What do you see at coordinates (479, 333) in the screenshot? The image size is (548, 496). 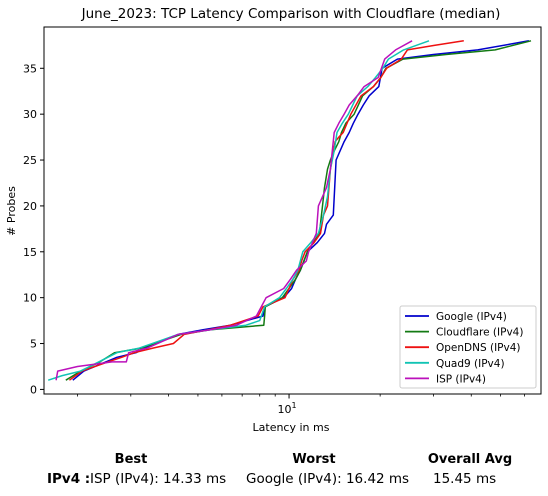 I see `legend-label: Cloudflare (IPv4)` at bounding box center [479, 333].